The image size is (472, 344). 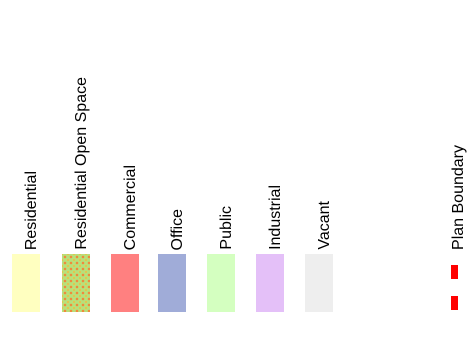 I want to click on legend-item-industrial: Industrial, so click(x=276, y=172).